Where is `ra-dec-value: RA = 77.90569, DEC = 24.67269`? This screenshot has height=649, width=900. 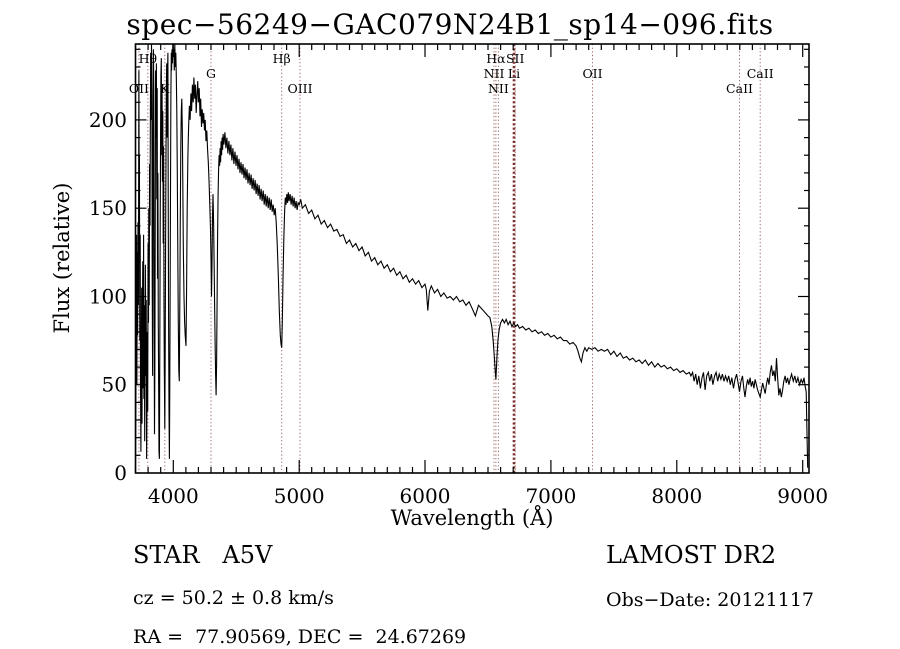 ra-dec-value: RA = 77.90569, DEC = 24.67269 is located at coordinates (300, 637).